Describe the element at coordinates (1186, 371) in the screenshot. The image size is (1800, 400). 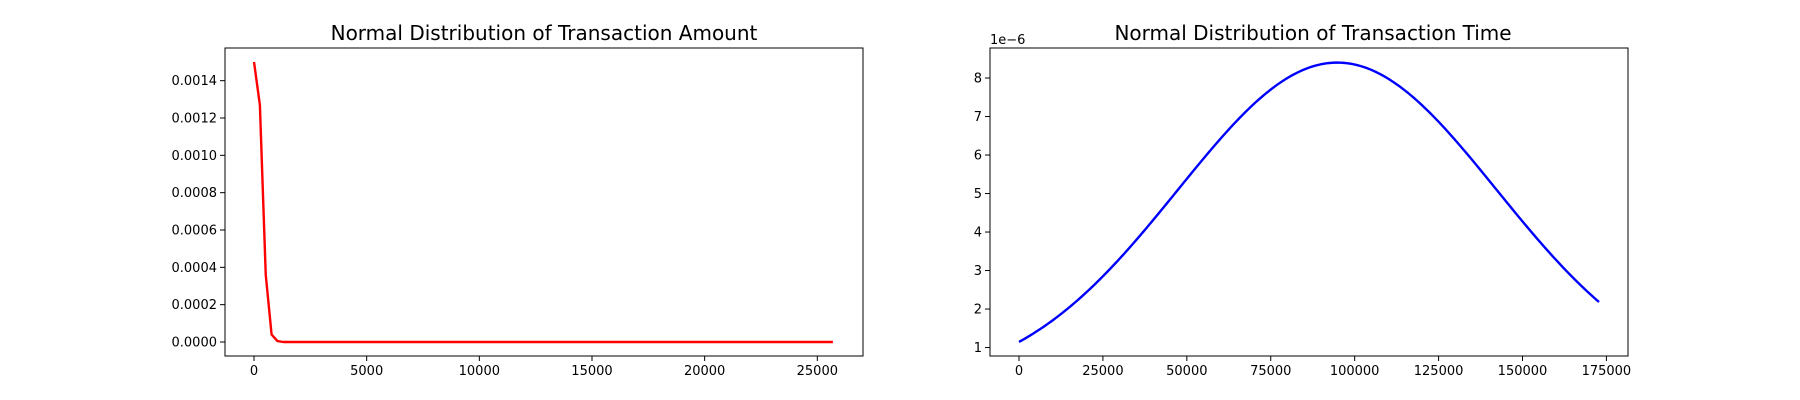
I see `x-tick-label: 50000` at that location.